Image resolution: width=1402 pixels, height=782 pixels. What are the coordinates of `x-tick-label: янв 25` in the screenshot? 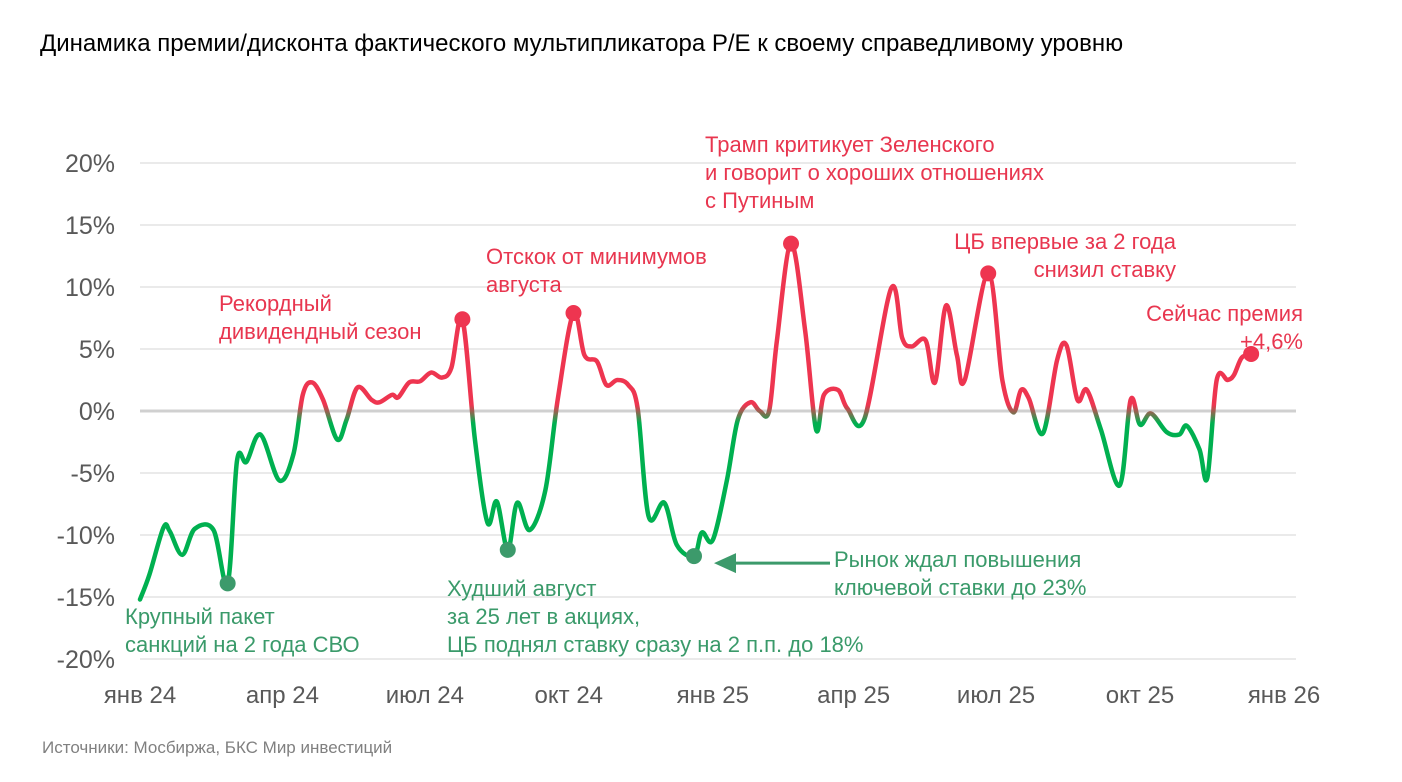 It's located at (713, 695).